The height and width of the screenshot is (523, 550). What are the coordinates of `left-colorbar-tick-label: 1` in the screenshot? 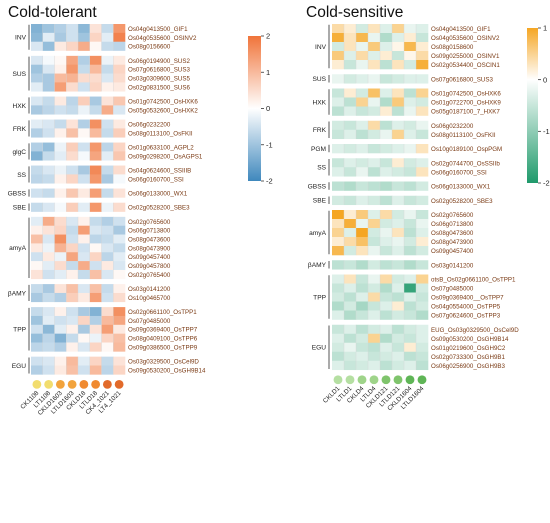 It's located at (268, 72).